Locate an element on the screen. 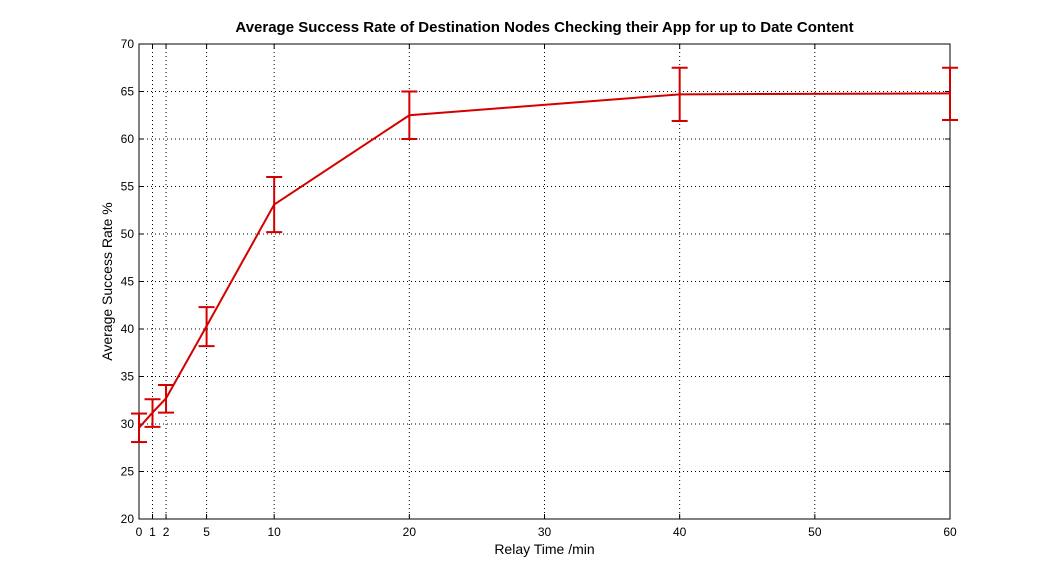 The height and width of the screenshot is (584, 1047). x-tick-label: 20 is located at coordinates (410, 532).